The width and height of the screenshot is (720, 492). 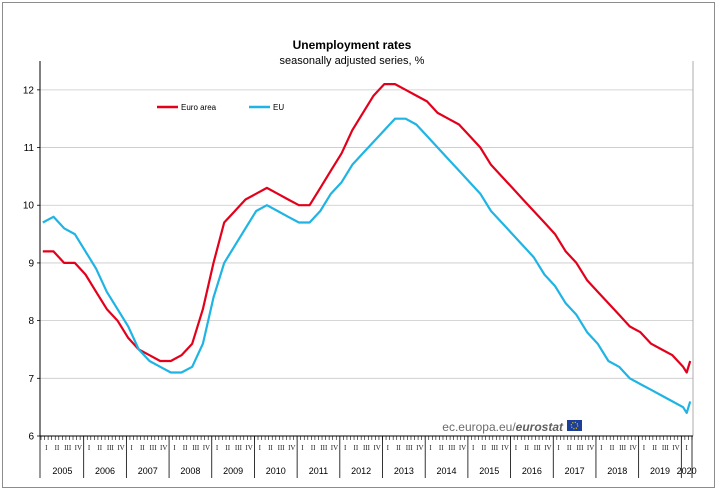 What do you see at coordinates (31, 263) in the screenshot?
I see `y-tick-label: 9` at bounding box center [31, 263].